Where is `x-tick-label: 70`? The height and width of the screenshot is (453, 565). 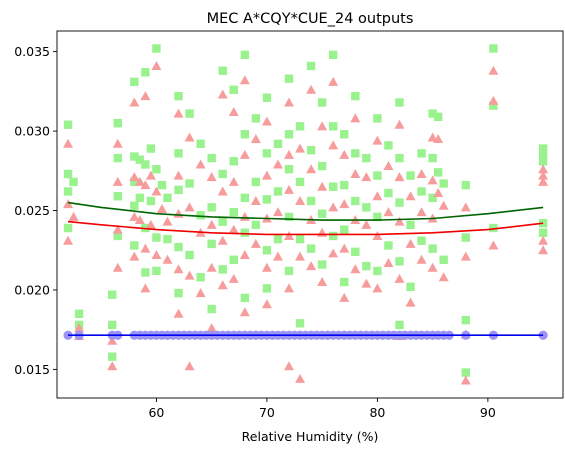
x-tick-label: 70 is located at coordinates (267, 412).